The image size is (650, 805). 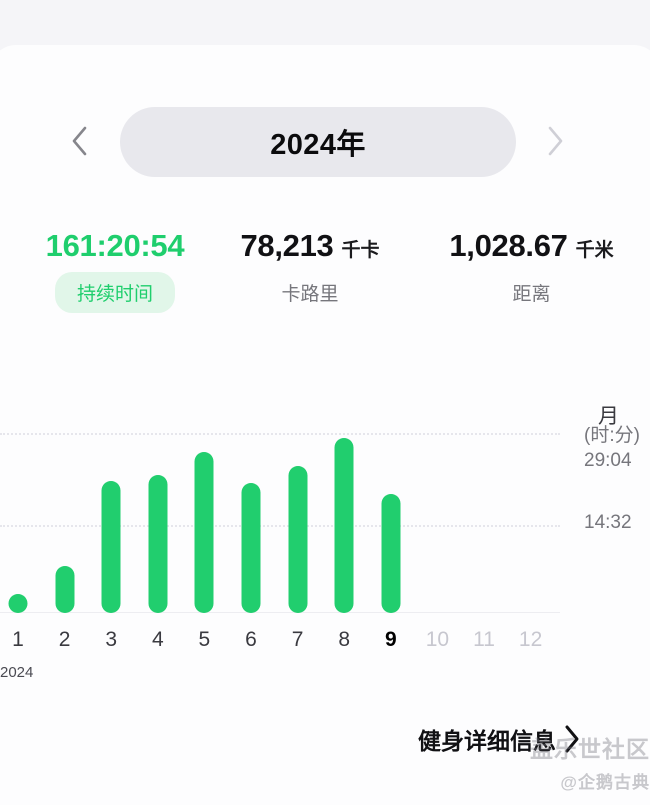 I want to click on stat-calories-unit: 千卡, so click(x=360, y=250).